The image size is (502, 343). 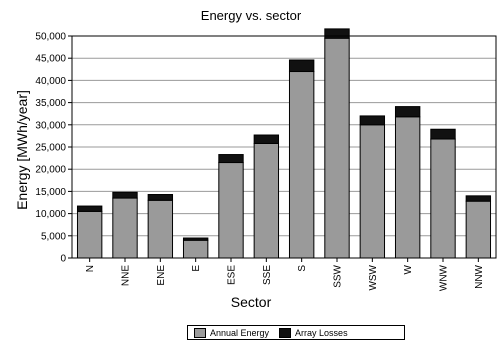 I want to click on x-tick-label: SSW, so click(x=338, y=275).